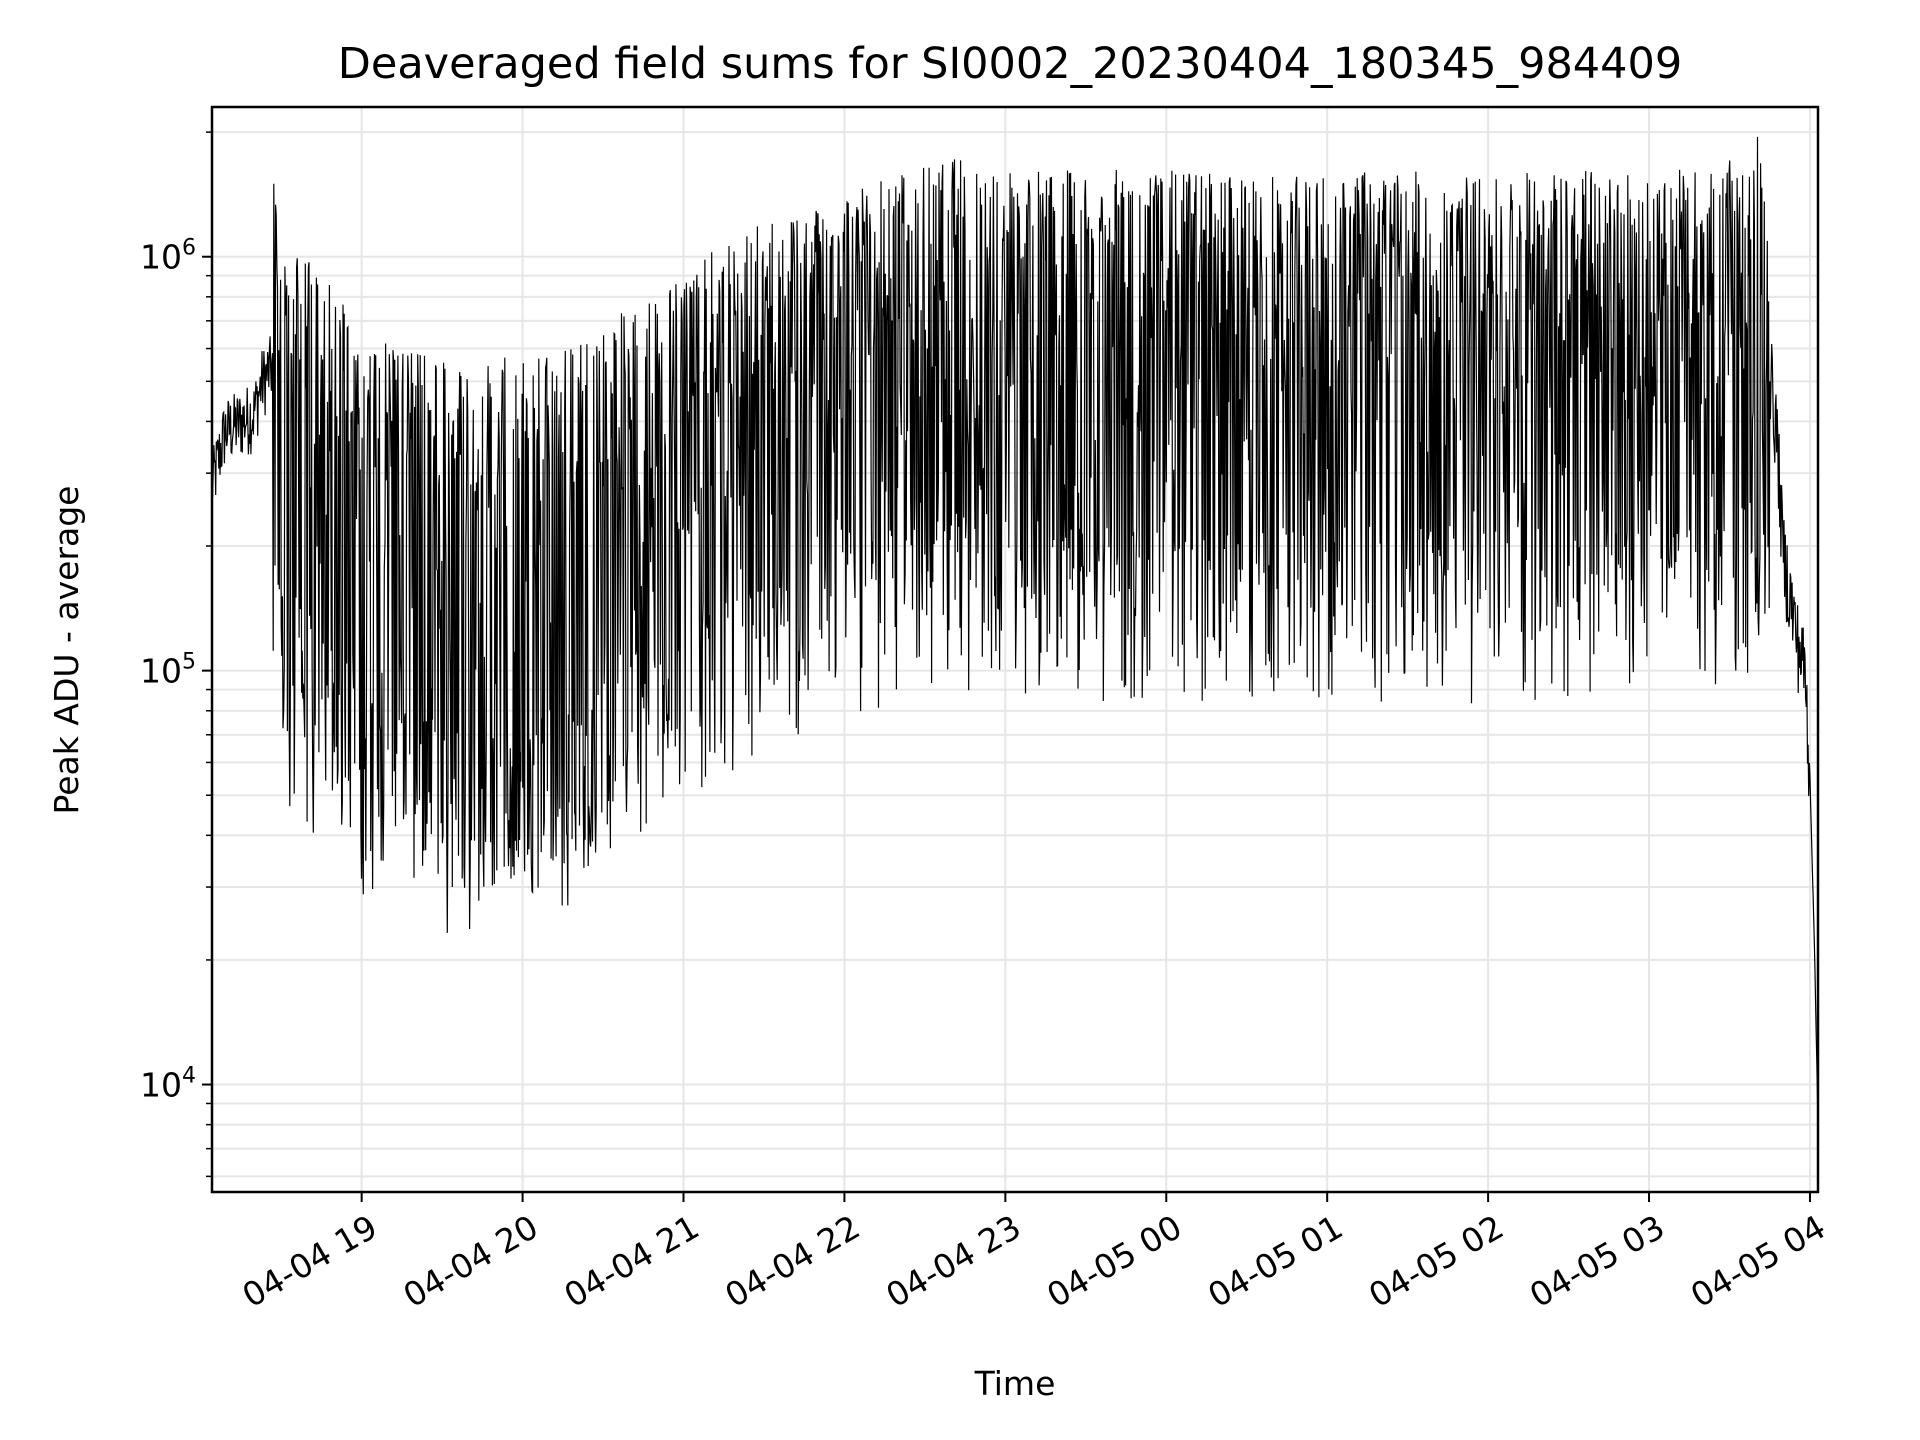 This screenshot has height=1440, width=1920. Describe the element at coordinates (471, 1261) in the screenshot. I see `x-tick-label: 04-04 20` at that location.